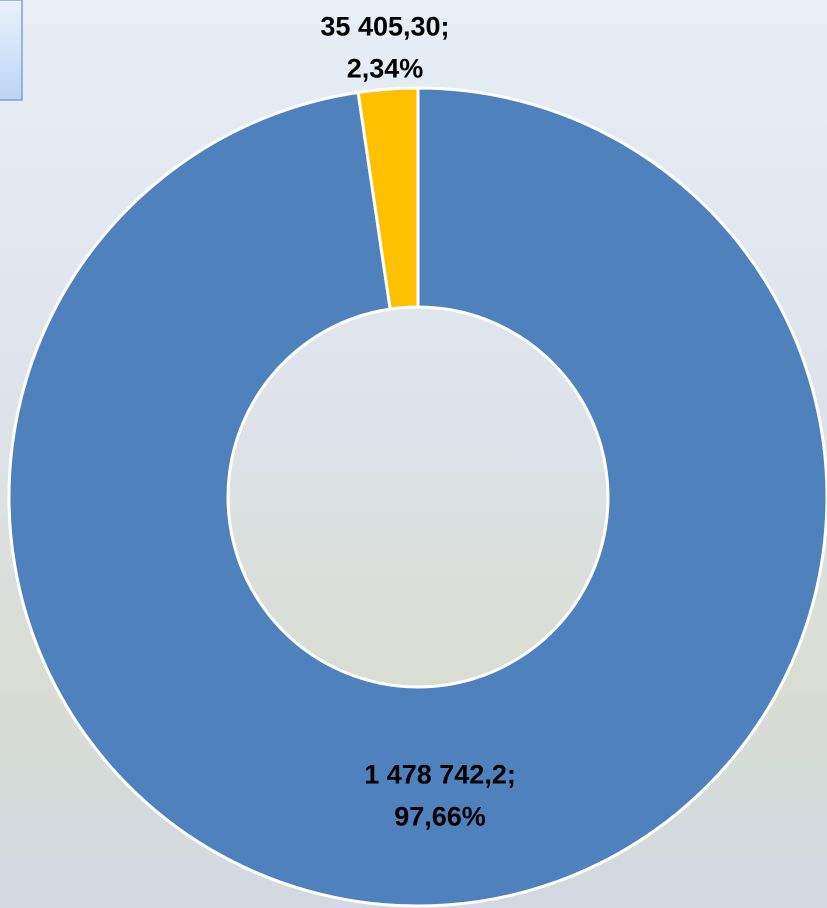 The image size is (827, 908). Describe the element at coordinates (11, 50) in the screenshot. I see `legend-box` at that location.